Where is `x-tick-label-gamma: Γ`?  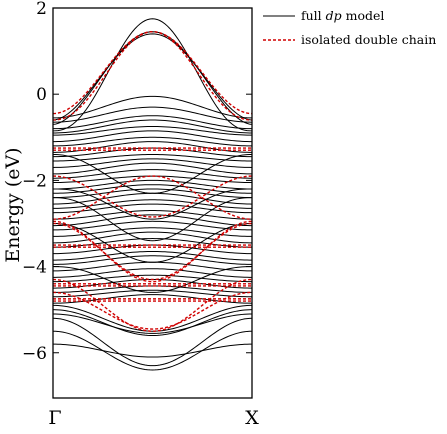
x-tick-label-gamma: Γ is located at coordinates (54, 418).